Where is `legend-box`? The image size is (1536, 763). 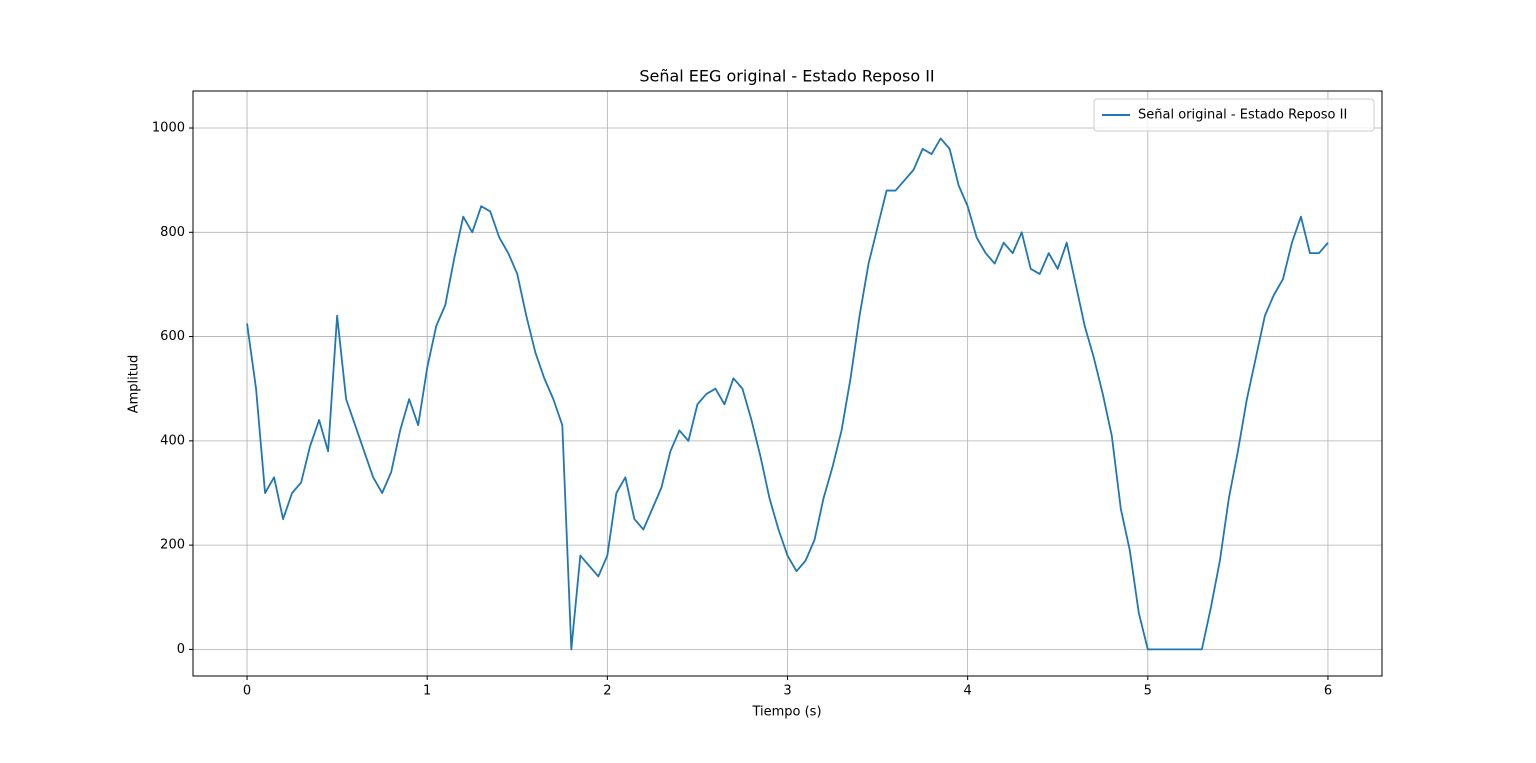 legend-box is located at coordinates (1234, 115).